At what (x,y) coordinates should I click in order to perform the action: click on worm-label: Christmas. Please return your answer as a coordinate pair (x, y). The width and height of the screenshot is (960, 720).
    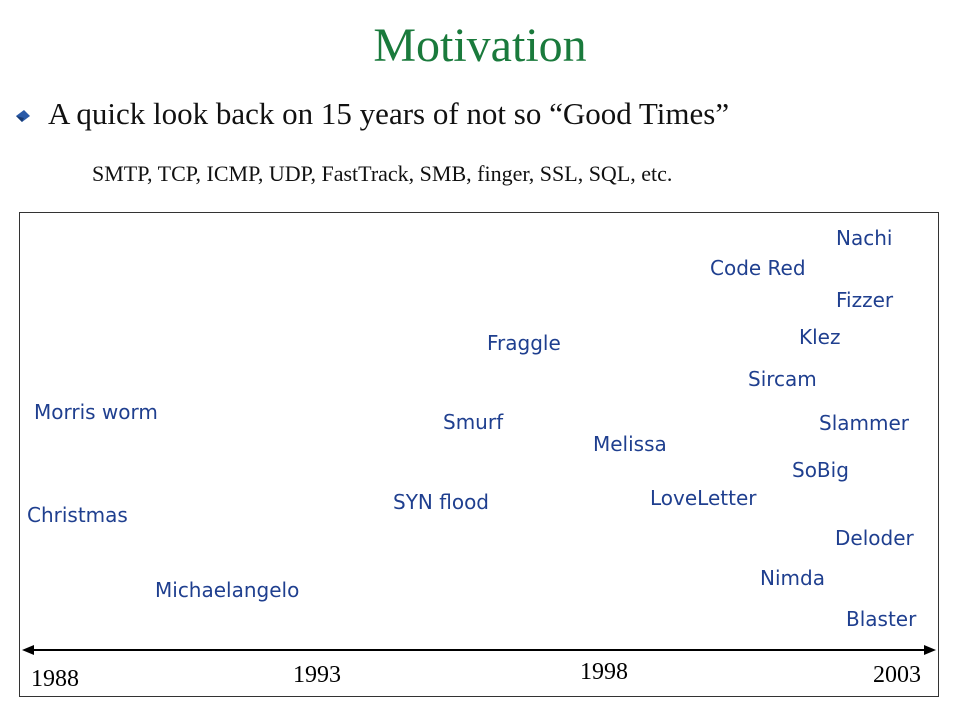
    Looking at the image, I should click on (77, 515).